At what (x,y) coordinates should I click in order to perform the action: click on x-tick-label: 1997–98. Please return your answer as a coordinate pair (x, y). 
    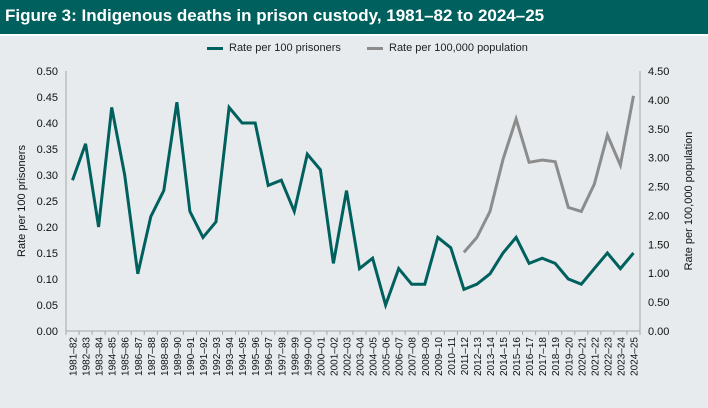
    Looking at the image, I should click on (282, 356).